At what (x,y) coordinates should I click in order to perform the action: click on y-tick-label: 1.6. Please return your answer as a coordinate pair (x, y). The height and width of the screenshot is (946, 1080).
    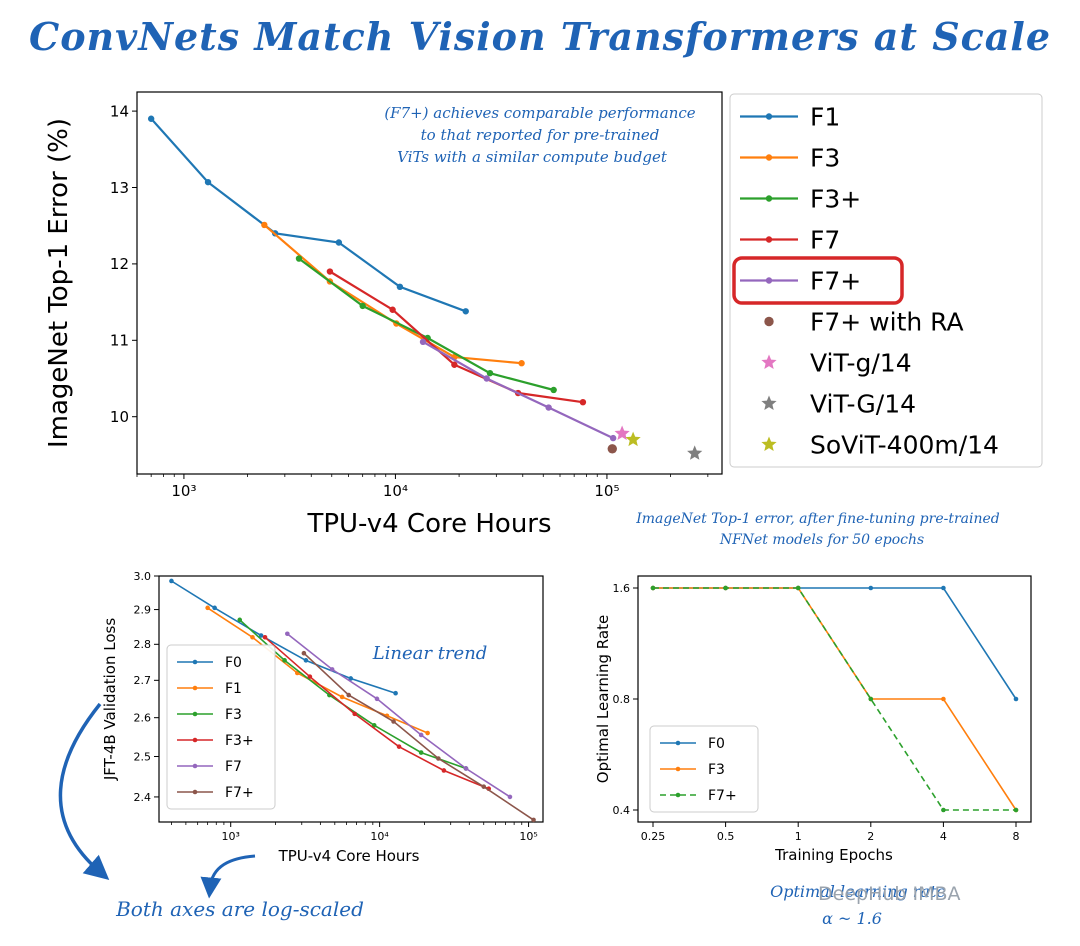
    Looking at the image, I should click on (622, 588).